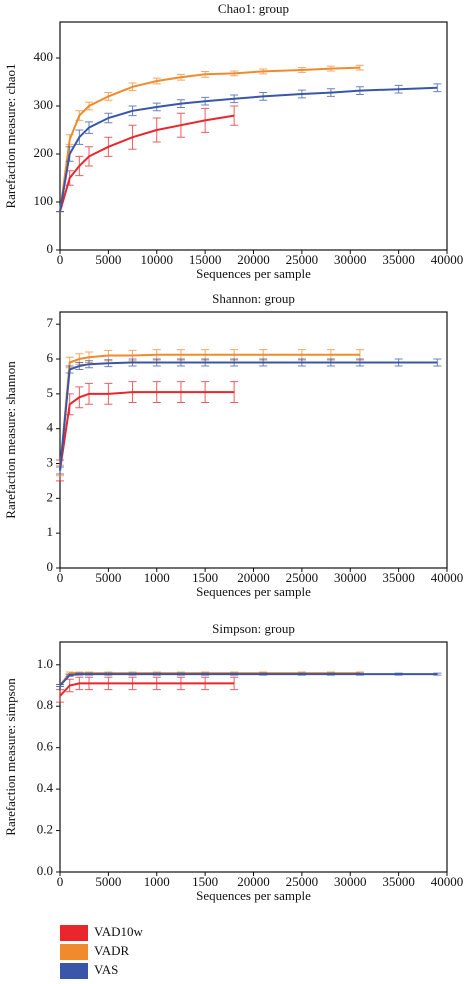 This screenshot has width=474, height=984. What do you see at coordinates (50, 531) in the screenshot?
I see `y-tick-label: 1` at bounding box center [50, 531].